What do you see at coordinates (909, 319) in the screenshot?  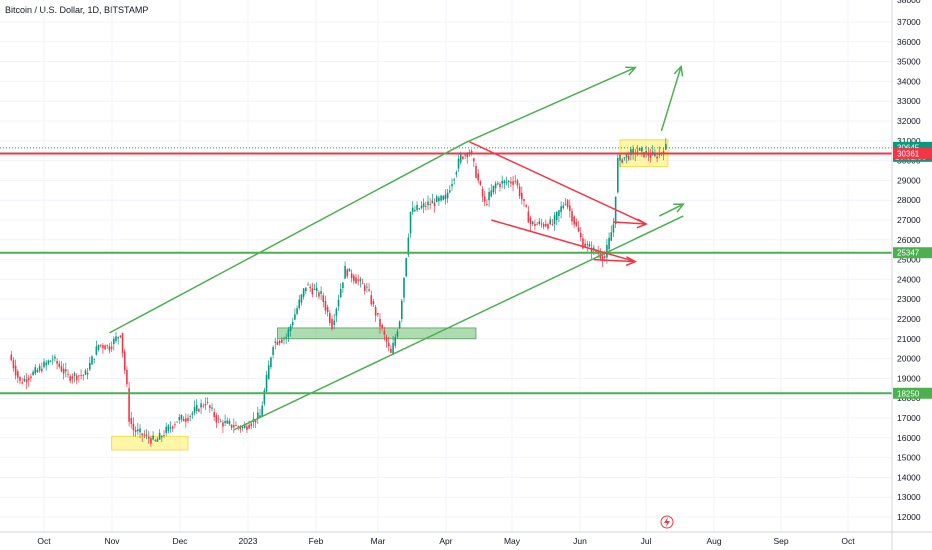 I see `y-tick-label: 22000` at bounding box center [909, 319].